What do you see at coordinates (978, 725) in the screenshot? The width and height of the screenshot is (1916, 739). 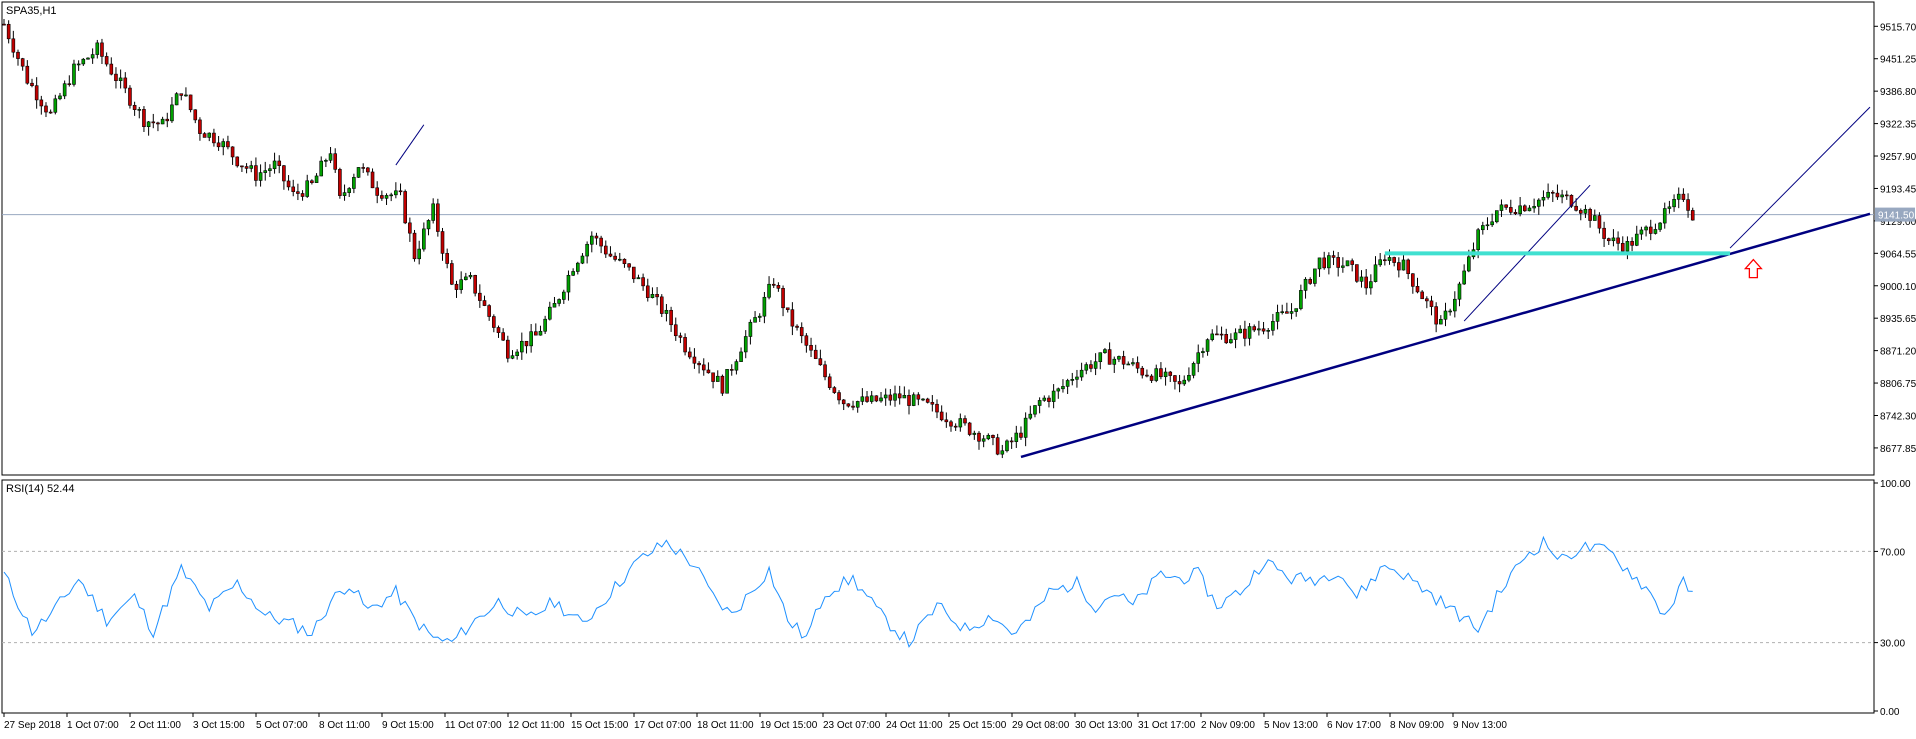 I see `time-tick-label: 25 Oct 15:00` at bounding box center [978, 725].